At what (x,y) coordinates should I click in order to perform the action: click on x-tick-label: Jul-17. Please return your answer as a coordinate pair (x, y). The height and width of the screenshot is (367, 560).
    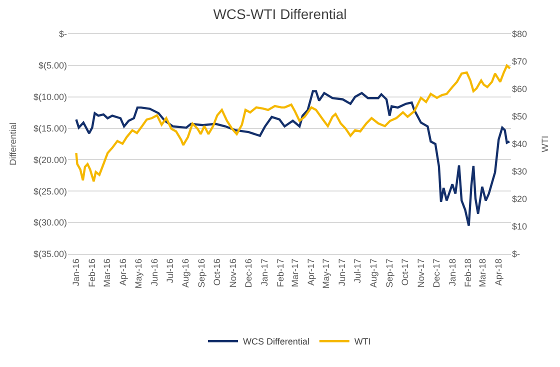
    Looking at the image, I should click on (357, 271).